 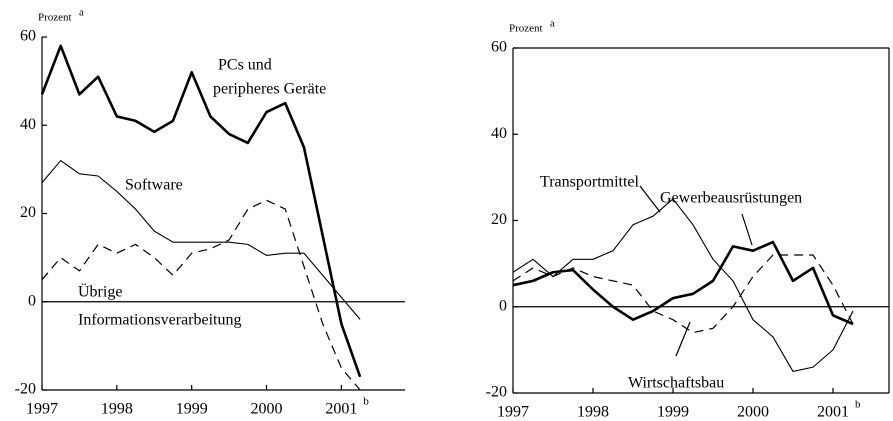 What do you see at coordinates (100, 292) in the screenshot?
I see `series-label: Übrige` at bounding box center [100, 292].